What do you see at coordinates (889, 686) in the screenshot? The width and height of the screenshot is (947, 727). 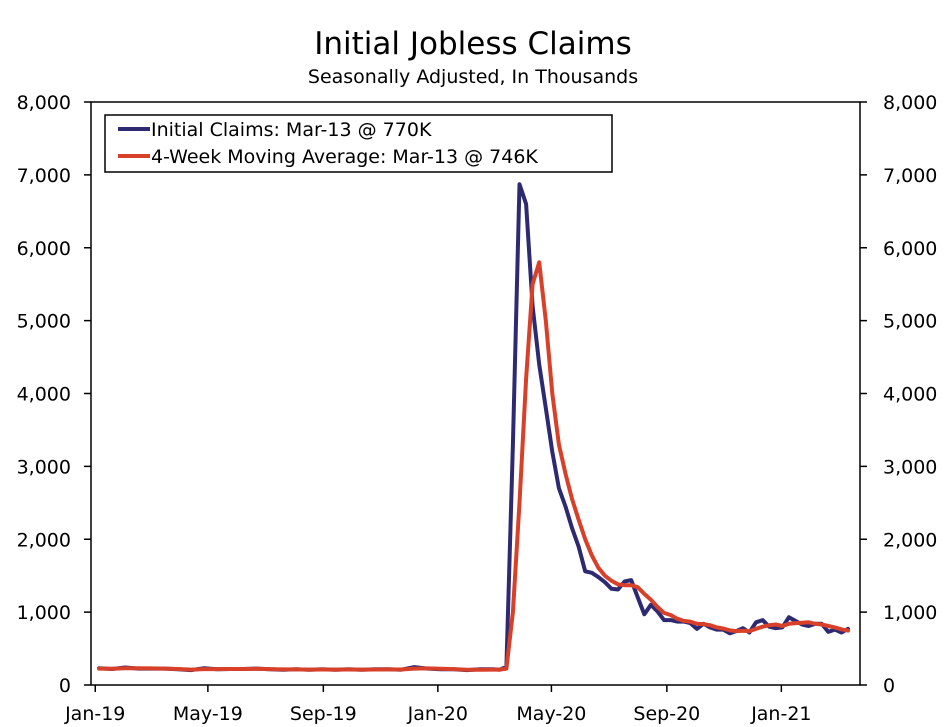 I see `y-tick-label-right: 0` at bounding box center [889, 686].